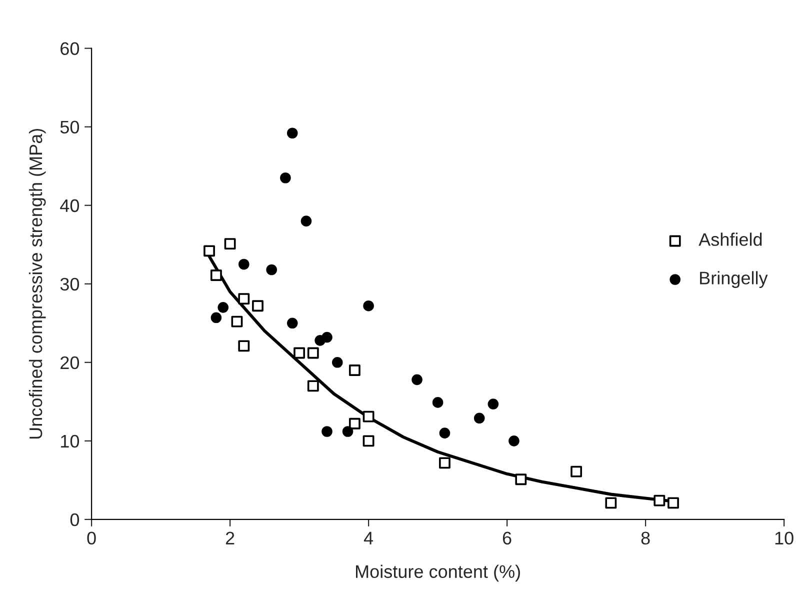 The width and height of the screenshot is (796, 604). What do you see at coordinates (734, 279) in the screenshot?
I see `legend-label: Bringelly` at bounding box center [734, 279].